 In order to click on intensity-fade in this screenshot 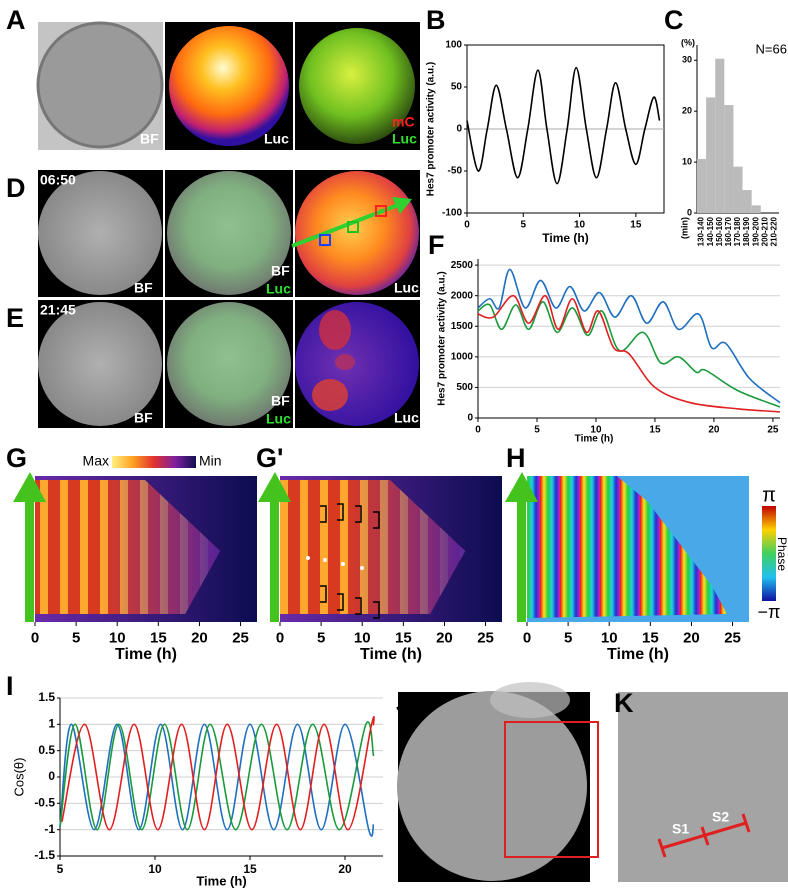, I will do `click(127, 547)`.